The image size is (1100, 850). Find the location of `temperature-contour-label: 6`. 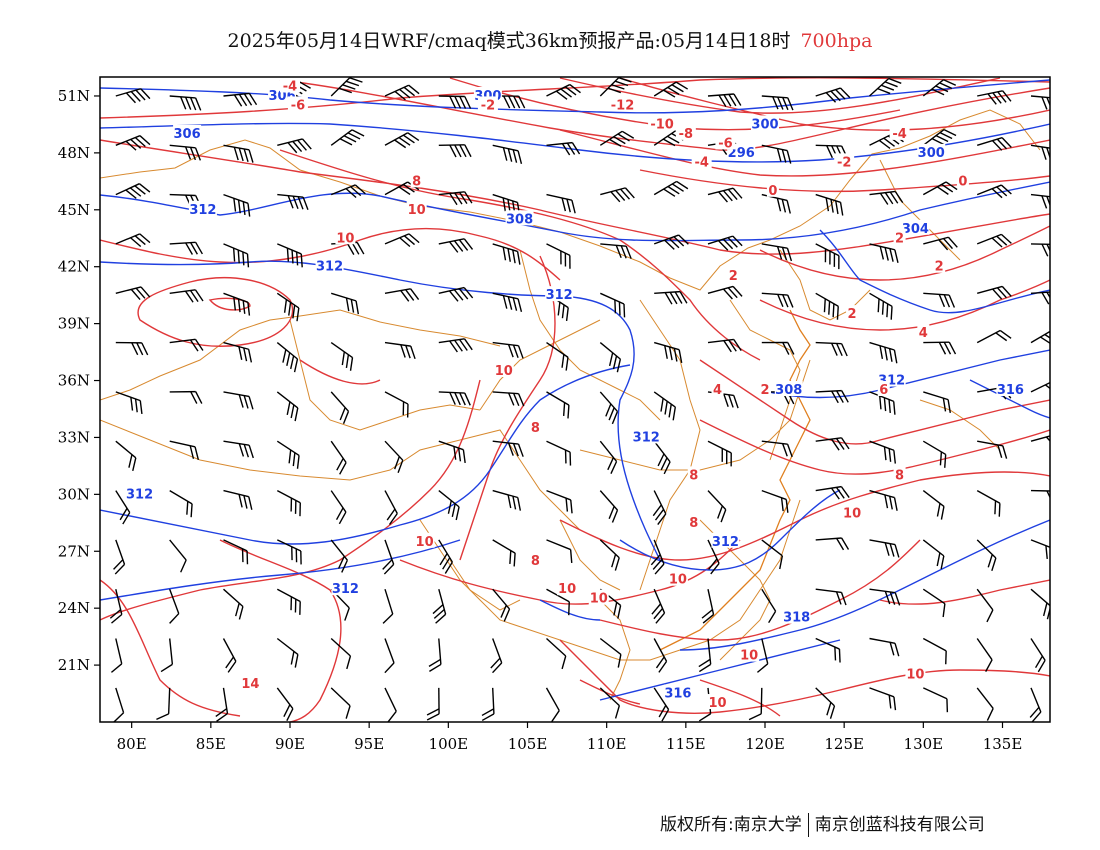

temperature-contour-label: 6 is located at coordinates (883, 390).